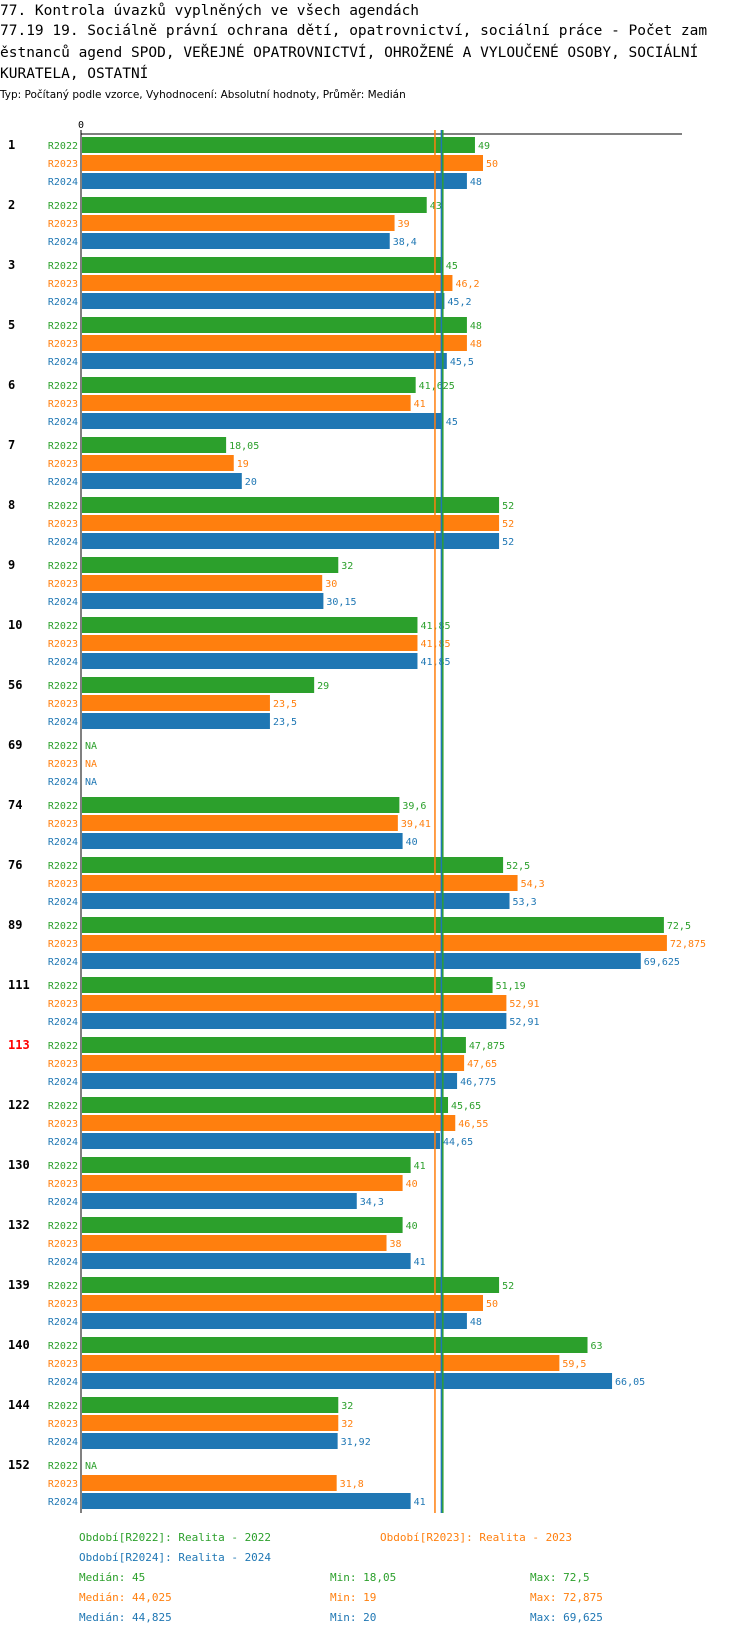 The image size is (750, 1636). Describe the element at coordinates (63, 266) in the screenshot. I see `series-label-3-r2022: R2022` at that location.